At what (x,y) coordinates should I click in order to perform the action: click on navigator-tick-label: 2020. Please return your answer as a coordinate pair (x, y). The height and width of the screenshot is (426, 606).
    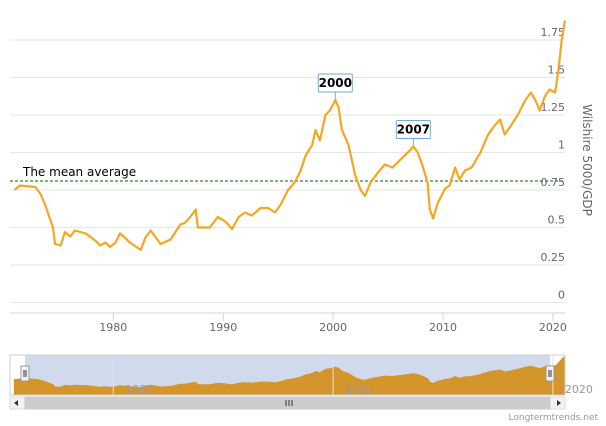
    Looking at the image, I should click on (579, 389).